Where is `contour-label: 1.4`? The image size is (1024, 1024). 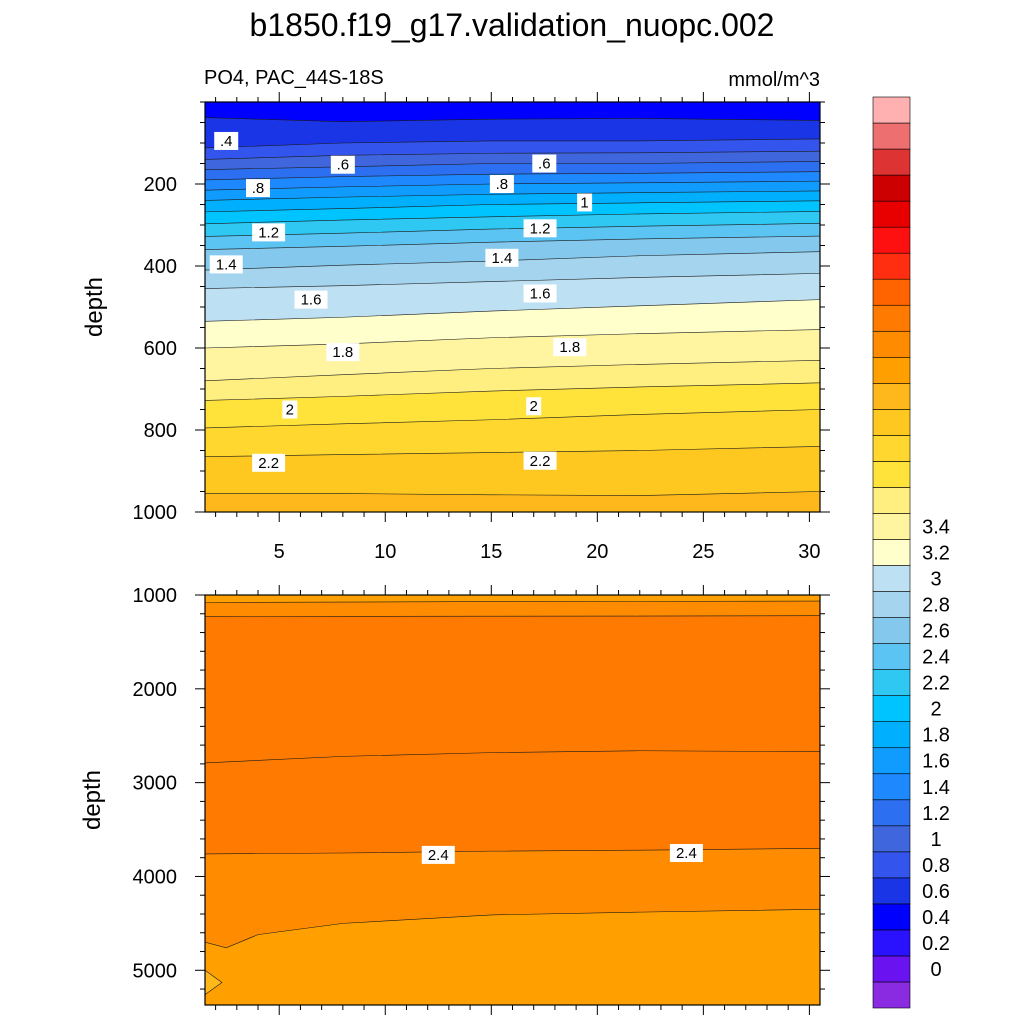
contour-label: 1.4 is located at coordinates (226, 264).